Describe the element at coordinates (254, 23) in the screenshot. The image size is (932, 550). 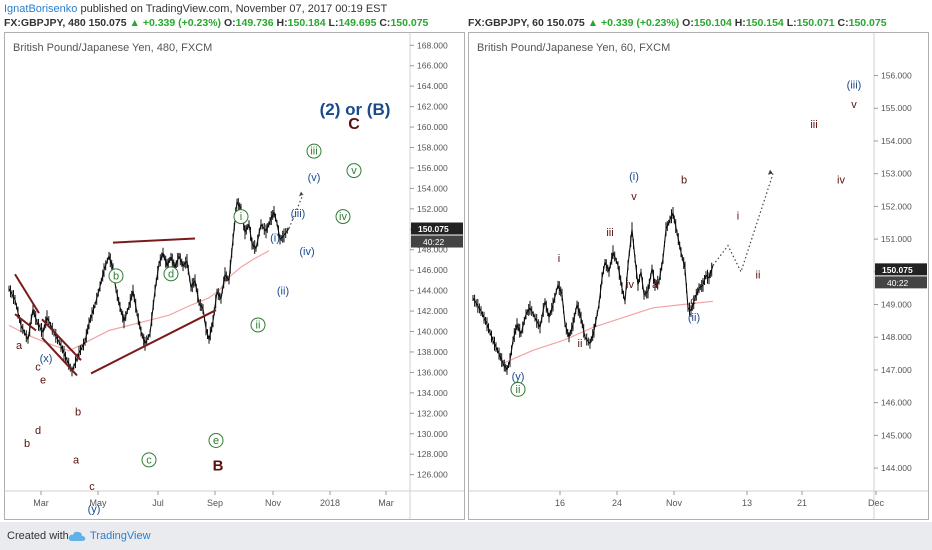
I see `open-value: 149.736` at that location.